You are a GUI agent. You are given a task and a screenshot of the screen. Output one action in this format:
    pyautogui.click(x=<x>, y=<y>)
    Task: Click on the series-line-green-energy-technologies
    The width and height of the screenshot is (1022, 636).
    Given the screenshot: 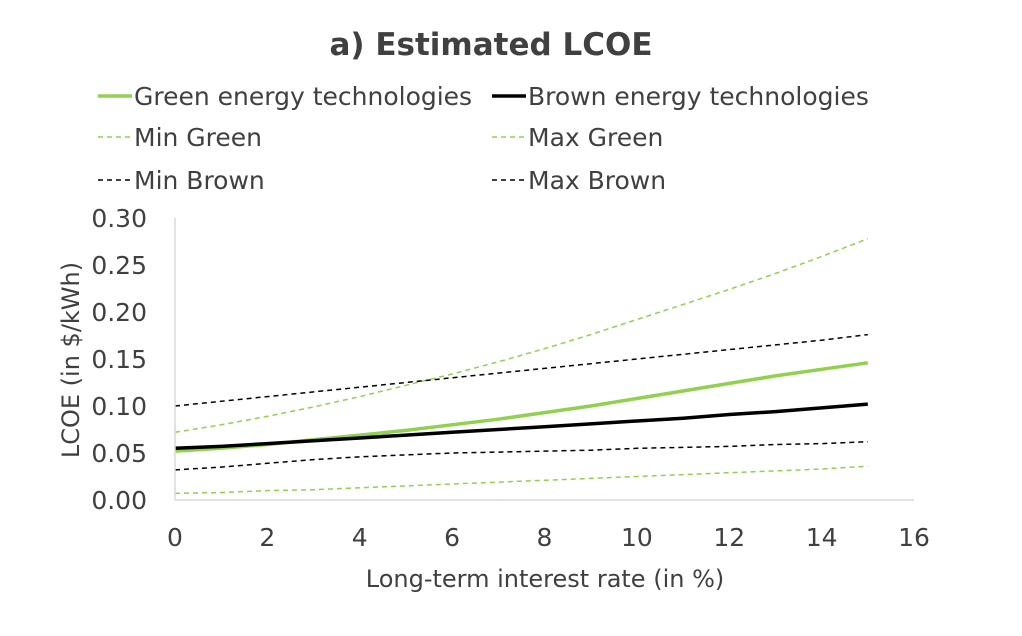 What is the action you would take?
    pyautogui.click(x=521, y=407)
    